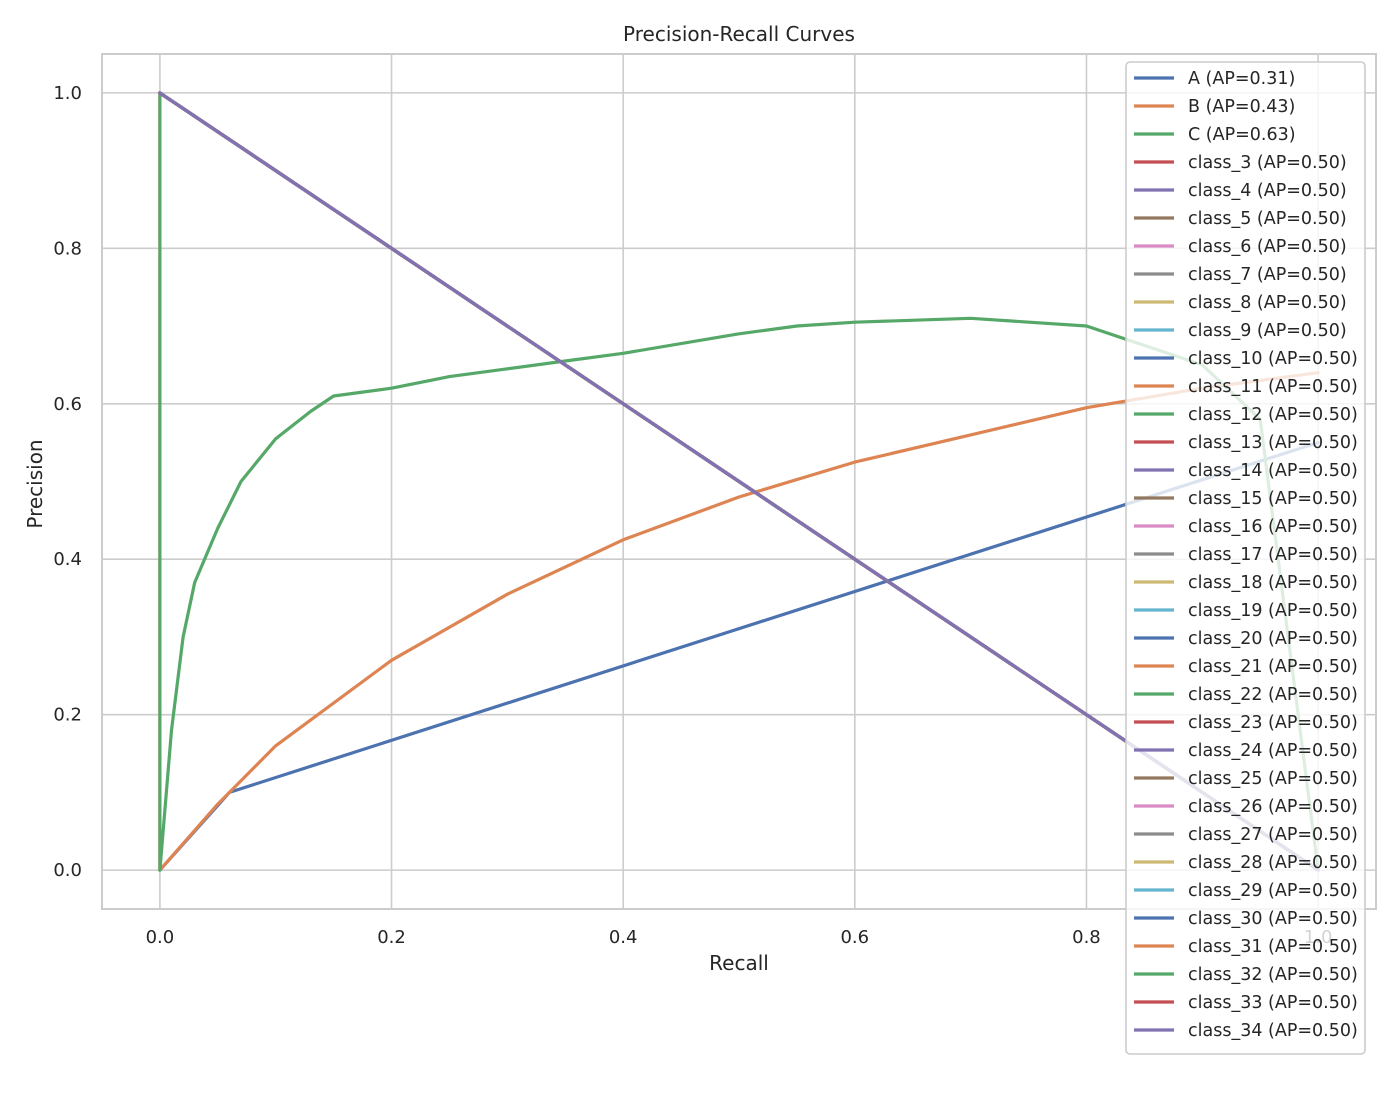 The height and width of the screenshot is (1120, 1400). What do you see at coordinates (1273, 807) in the screenshot?
I see `legend-label: class_26 (AP=0.50)` at bounding box center [1273, 807].